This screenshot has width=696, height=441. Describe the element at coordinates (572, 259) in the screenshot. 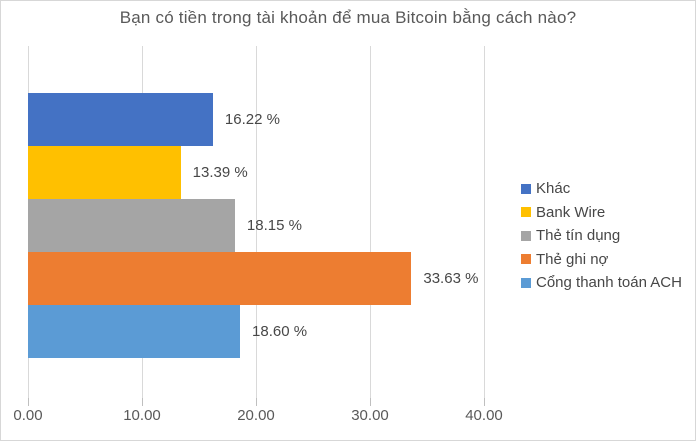

I see `legend-label: Thẻ ghi nợ` at that location.